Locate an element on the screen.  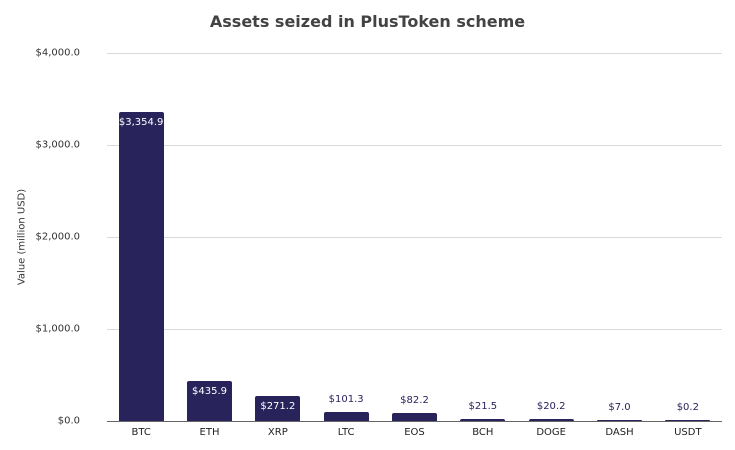
bar-dash is located at coordinates (619, 420).